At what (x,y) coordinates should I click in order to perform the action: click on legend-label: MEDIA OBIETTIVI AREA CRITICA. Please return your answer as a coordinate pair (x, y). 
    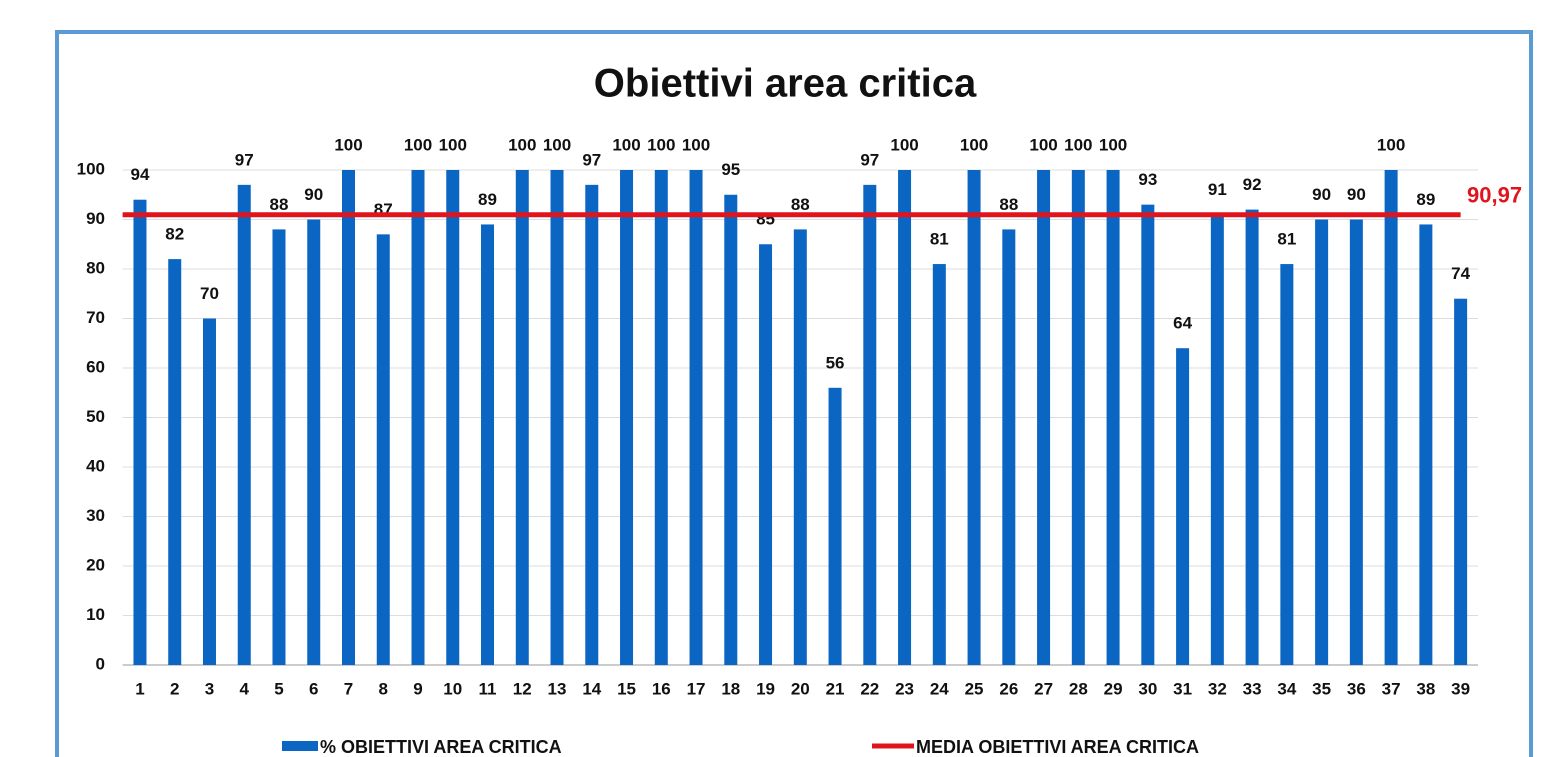
    Looking at the image, I should click on (1057, 747).